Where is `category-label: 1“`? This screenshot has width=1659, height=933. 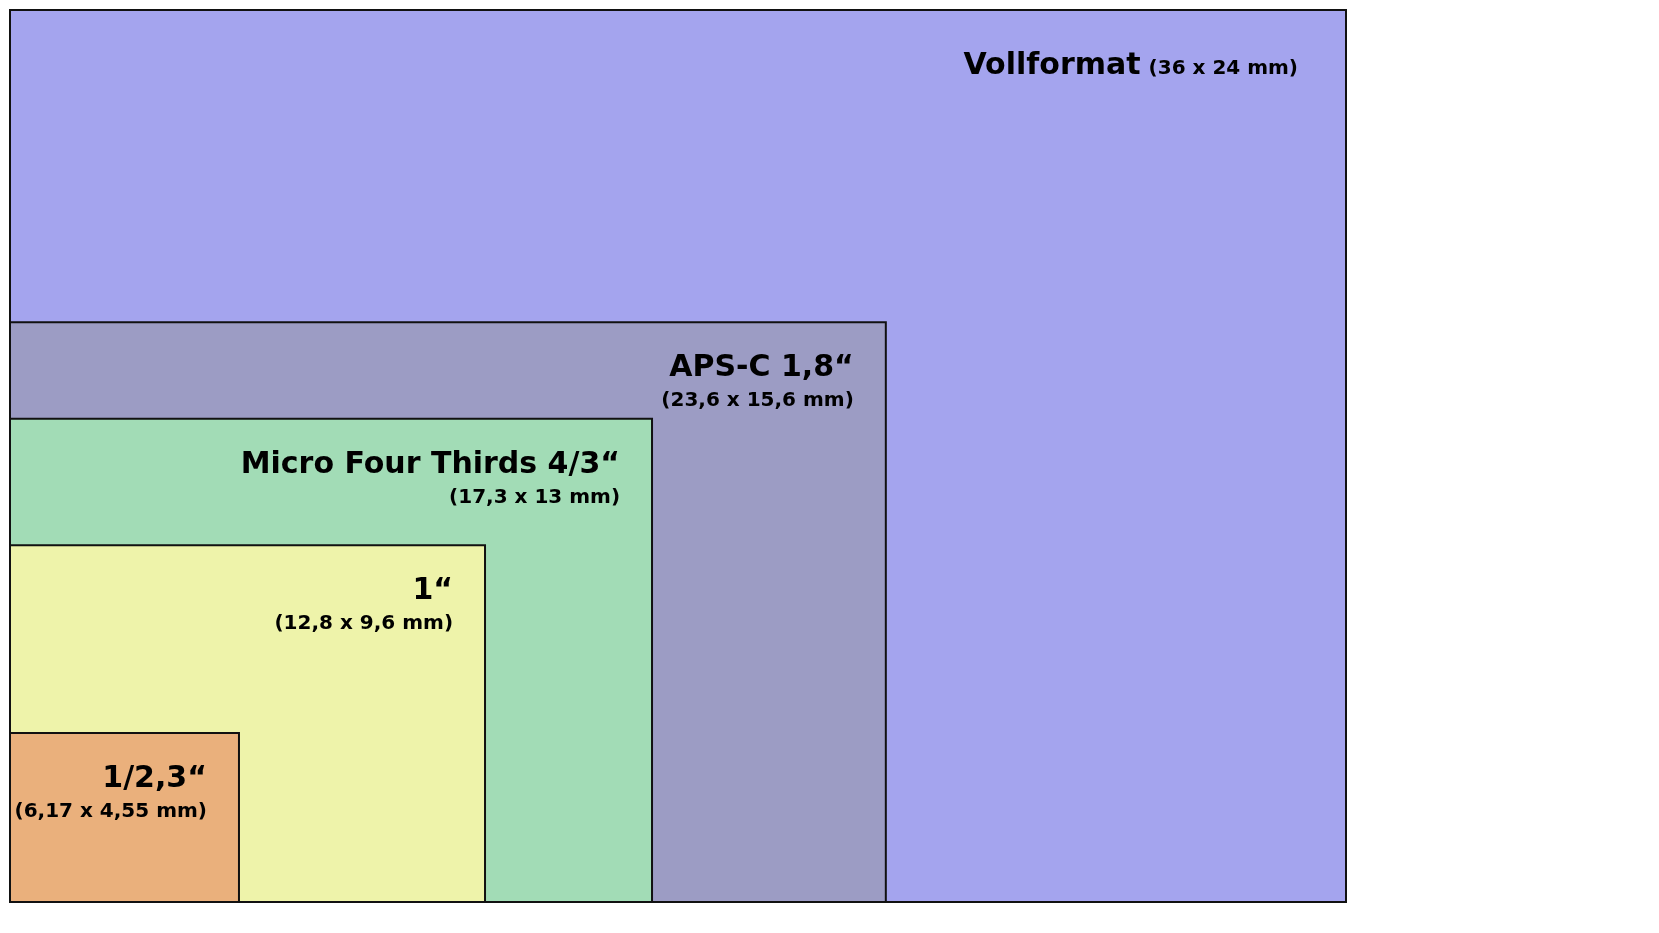 category-label: 1“ is located at coordinates (433, 589).